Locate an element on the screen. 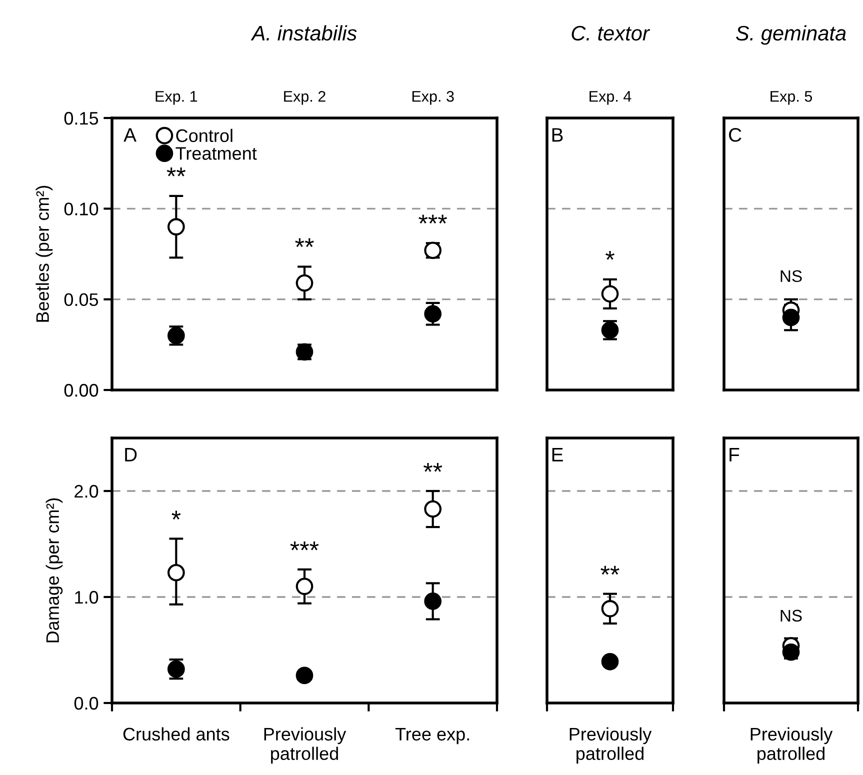 The image size is (863, 775). legend-label: Treatment is located at coordinates (216, 153).